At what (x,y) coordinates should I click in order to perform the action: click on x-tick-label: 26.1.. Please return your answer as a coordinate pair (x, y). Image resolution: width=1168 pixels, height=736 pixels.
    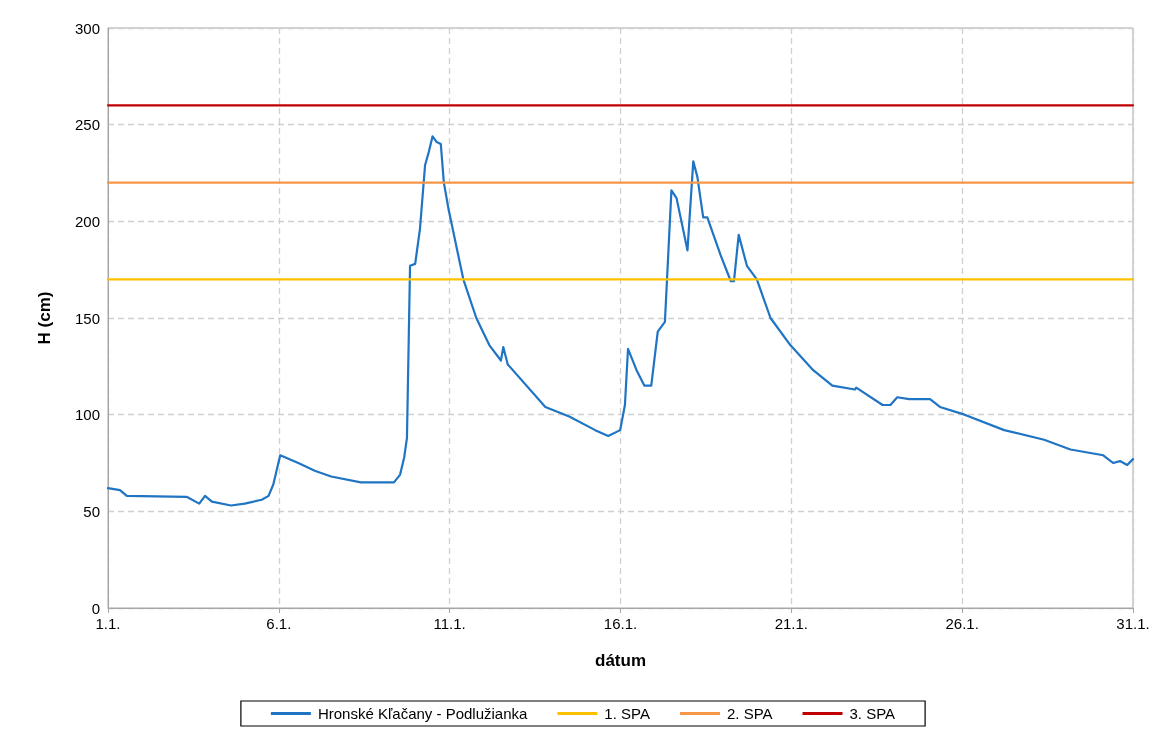
    Looking at the image, I should click on (962, 623).